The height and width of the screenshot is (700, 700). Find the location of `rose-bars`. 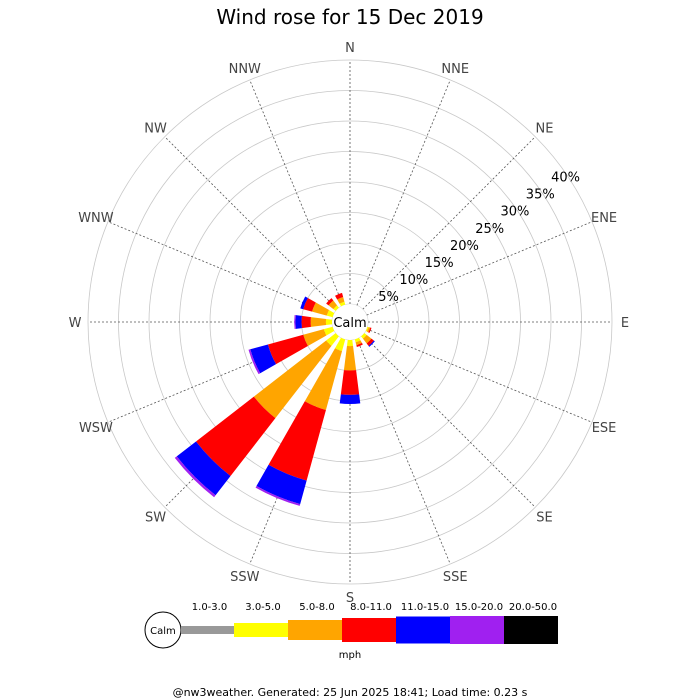

rose-bars is located at coordinates (274, 399).